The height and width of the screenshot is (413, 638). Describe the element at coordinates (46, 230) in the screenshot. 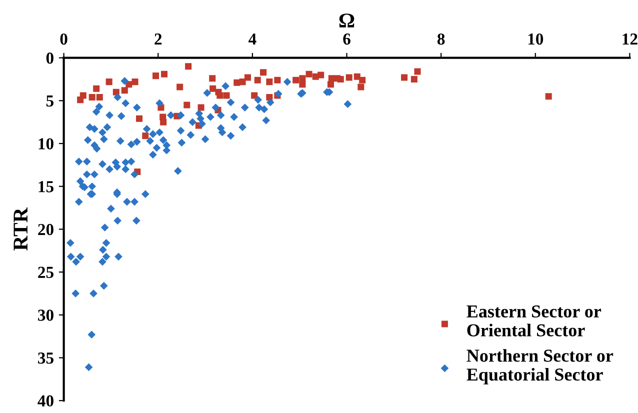

I see `y-tick-label: 20` at that location.